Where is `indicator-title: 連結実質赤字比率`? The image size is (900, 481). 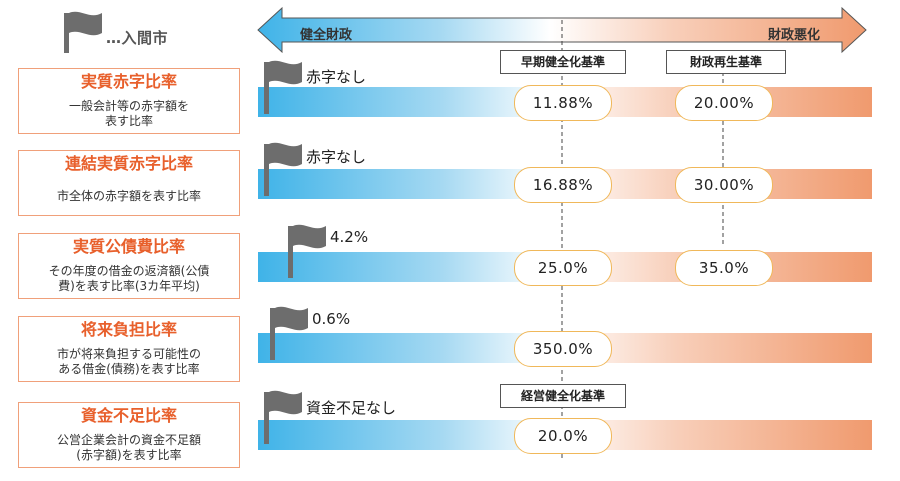
indicator-title: 連結実質赤字比率 is located at coordinates (129, 164).